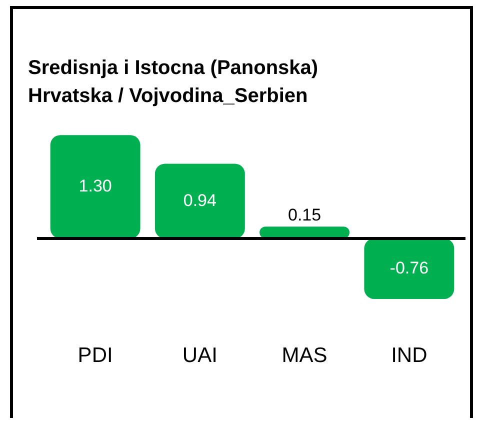  What do you see at coordinates (200, 356) in the screenshot?
I see `x-tick-label: UAI` at bounding box center [200, 356].